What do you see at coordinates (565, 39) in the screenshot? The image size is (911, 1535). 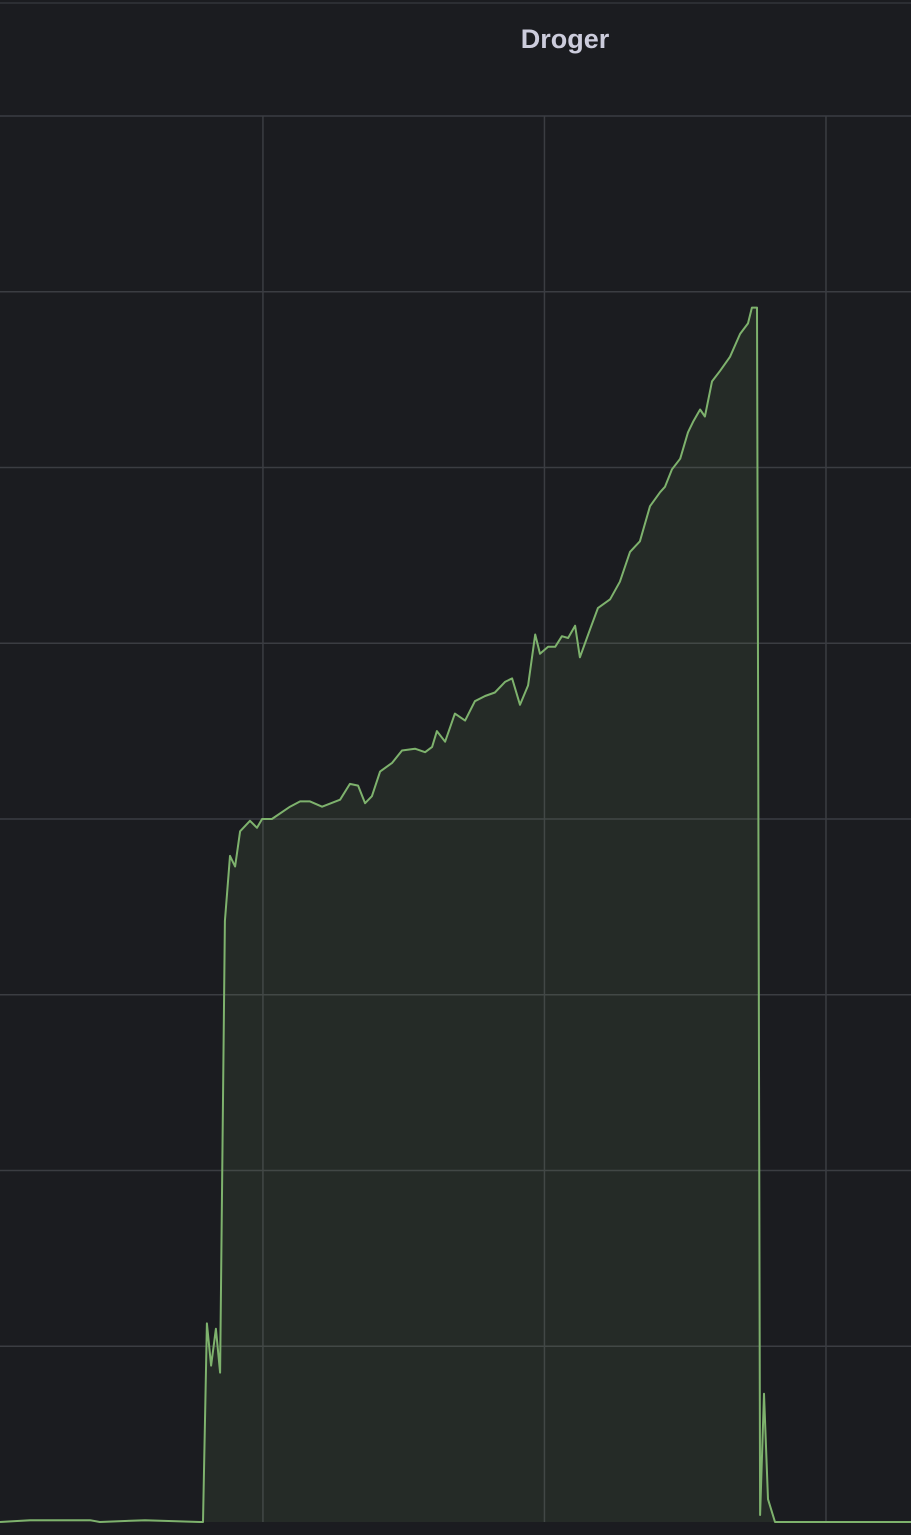 I see `panel-title: Droger` at bounding box center [565, 39].